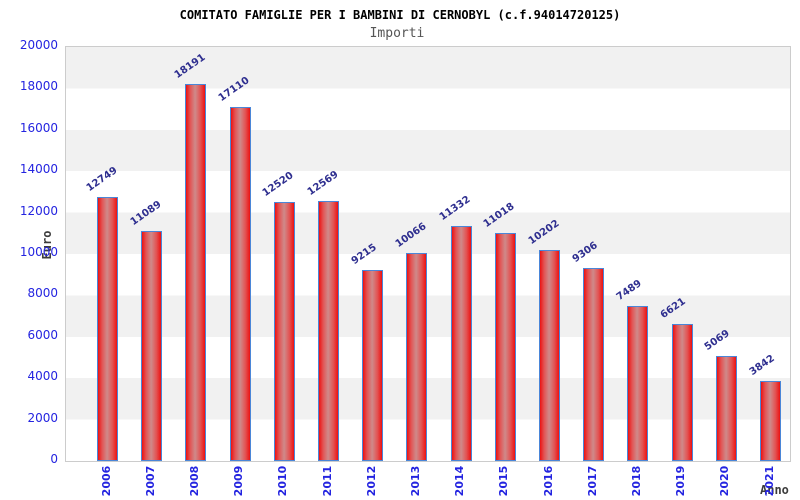  What do you see at coordinates (38, 210) in the screenshot?
I see `y-axis-tick-label: 12000` at bounding box center [38, 210].